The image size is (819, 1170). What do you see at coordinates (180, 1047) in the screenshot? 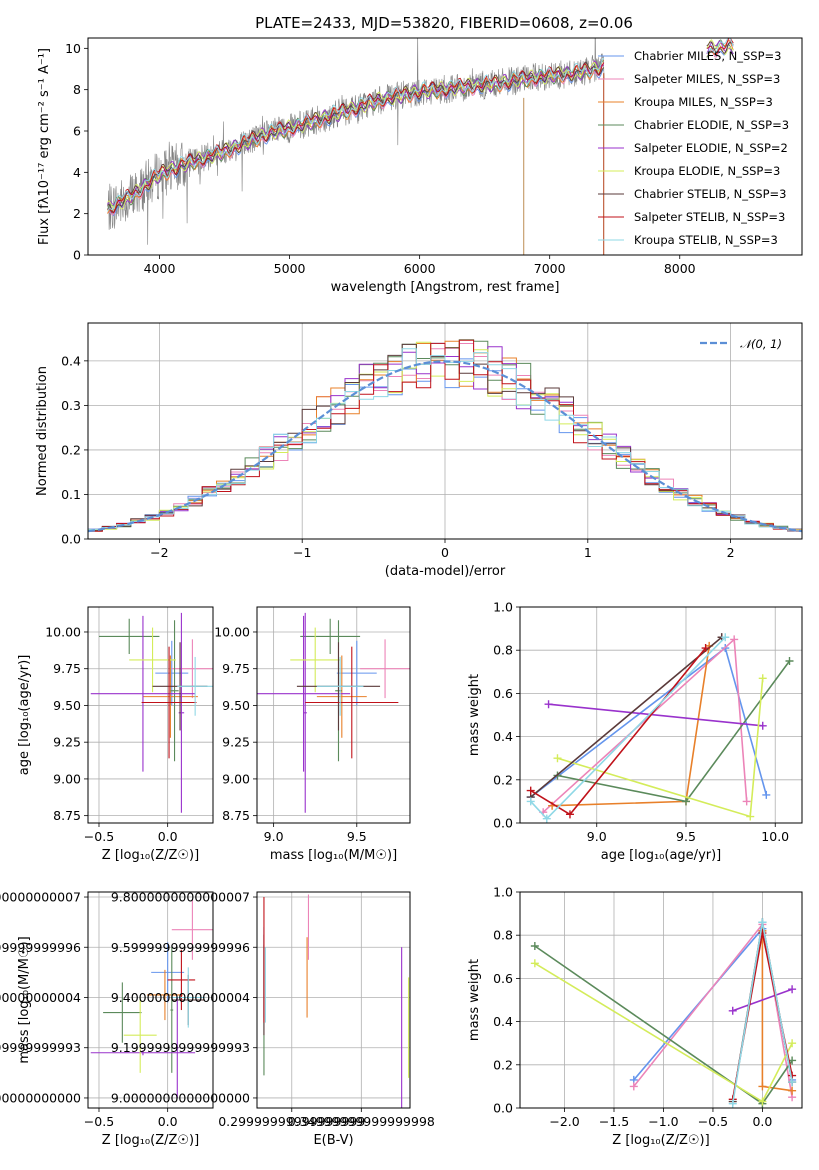
I see `y-tick-label: 9.1999999999999993` at bounding box center [180, 1047].